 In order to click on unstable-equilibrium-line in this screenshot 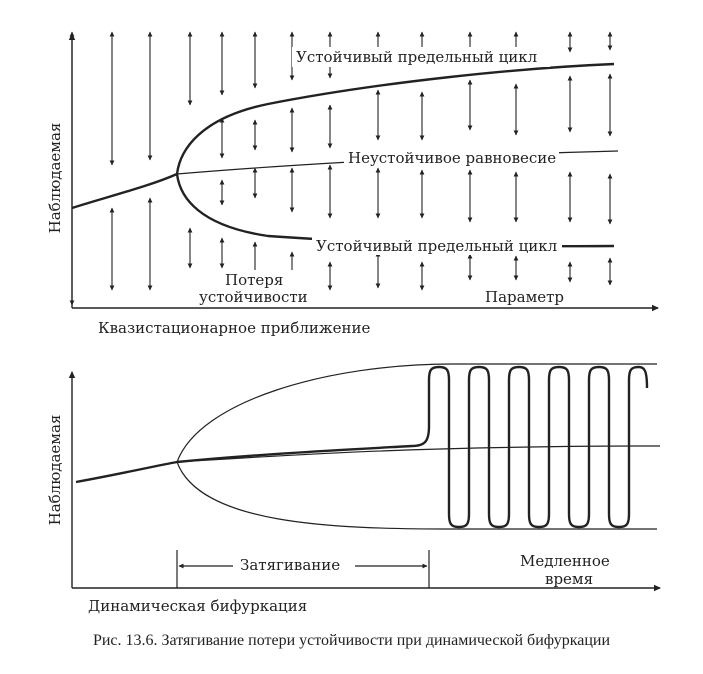, I will do `click(418, 454)`.